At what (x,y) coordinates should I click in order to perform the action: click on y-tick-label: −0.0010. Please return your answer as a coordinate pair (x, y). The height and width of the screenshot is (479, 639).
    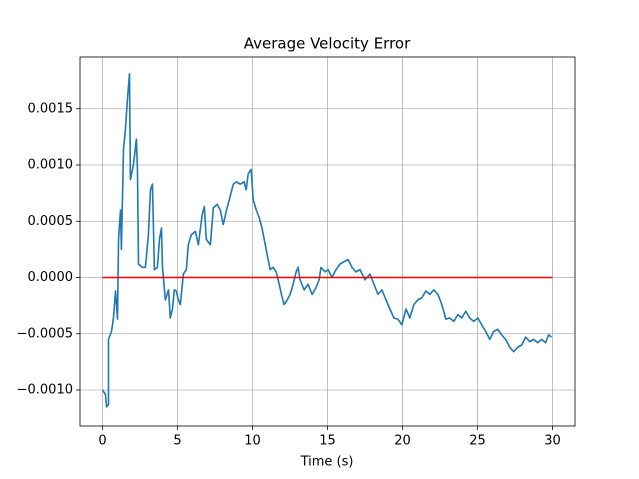
    Looking at the image, I should click on (45, 390).